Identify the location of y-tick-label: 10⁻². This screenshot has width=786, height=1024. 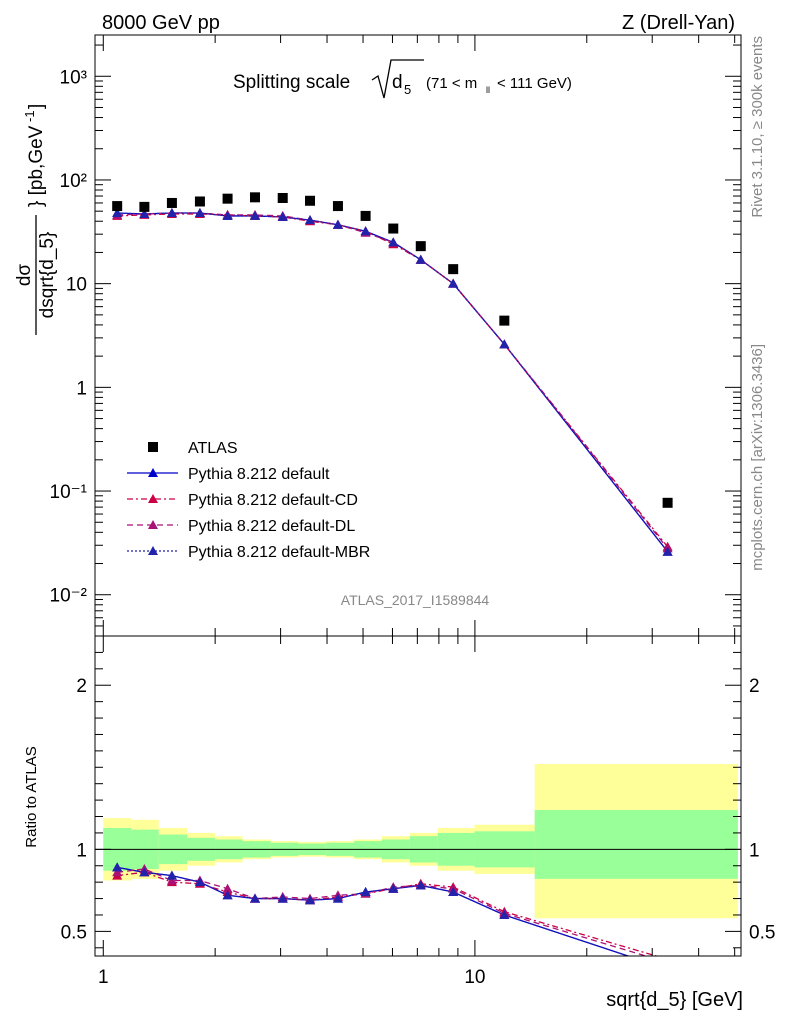
(69, 596).